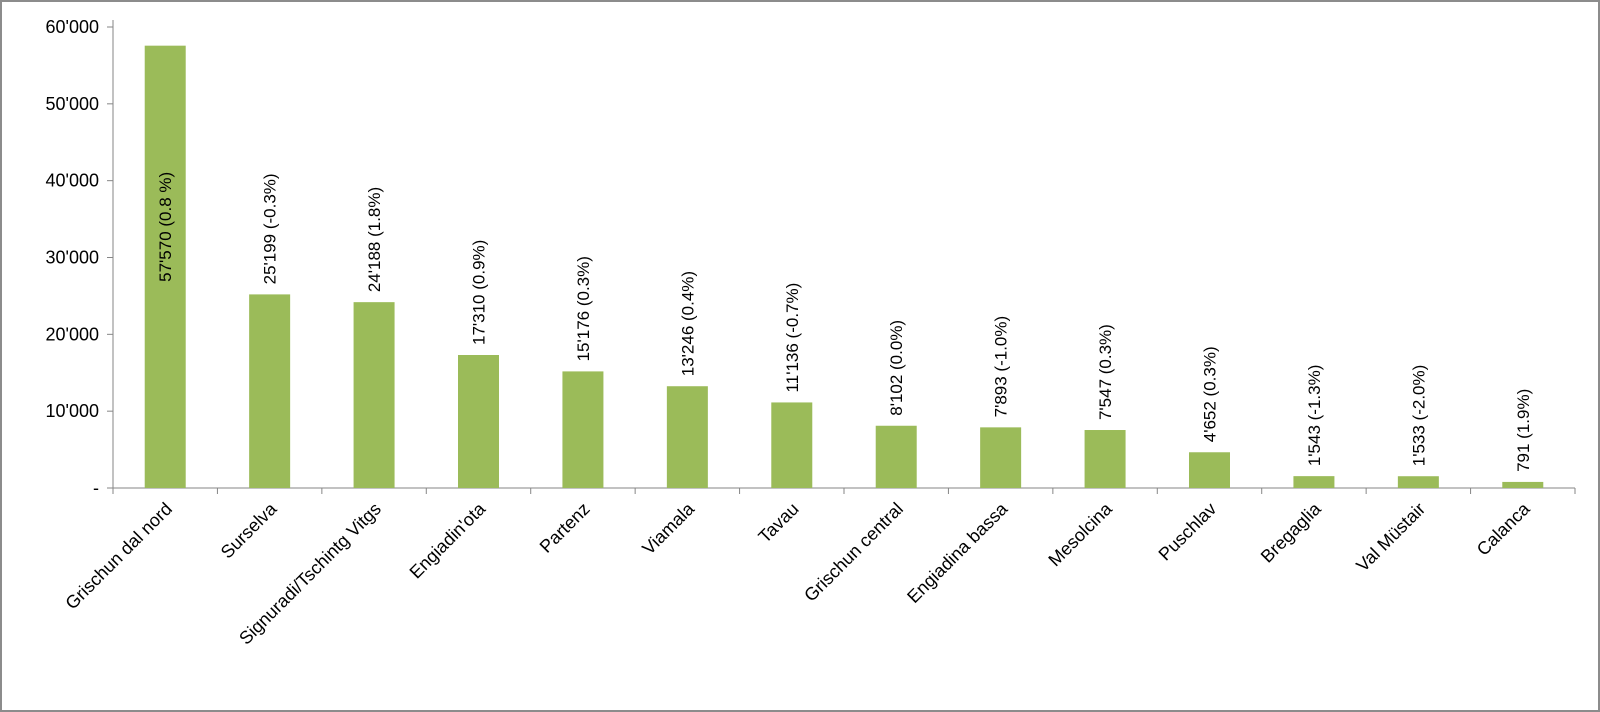  What do you see at coordinates (249, 530) in the screenshot?
I see `x-tick-label: Surselva` at bounding box center [249, 530].